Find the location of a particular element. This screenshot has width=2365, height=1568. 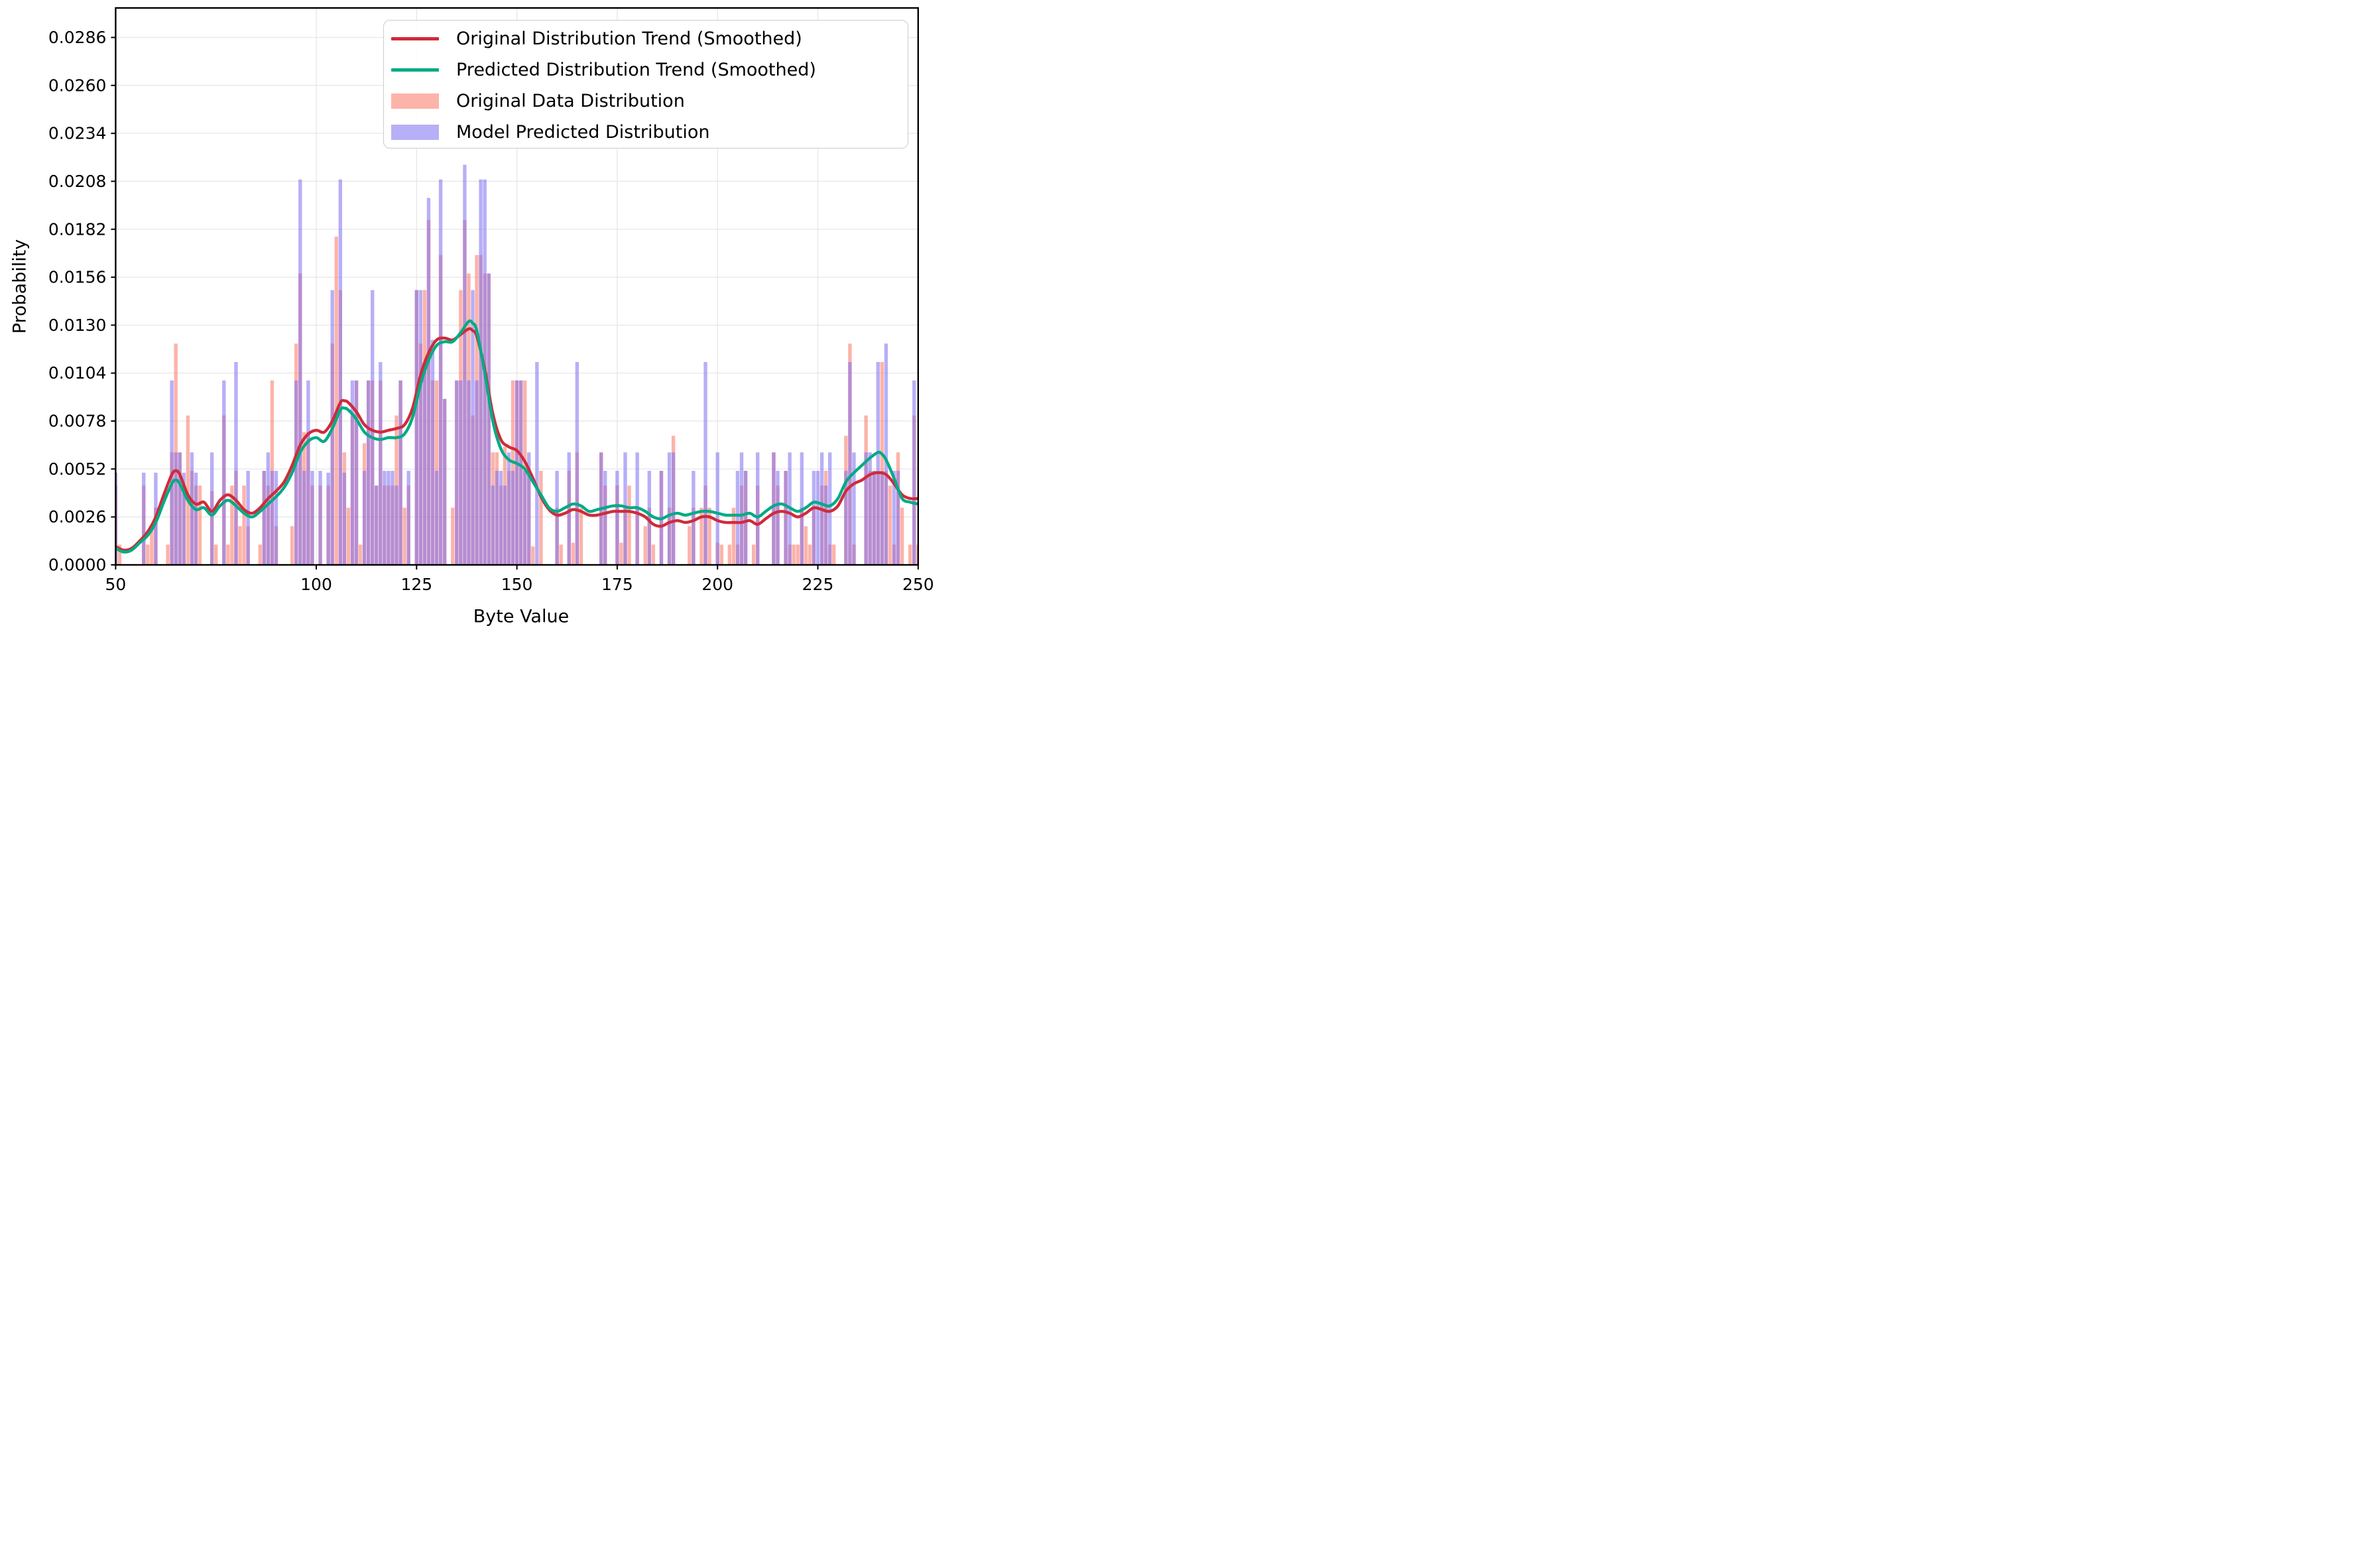

original-bars-patch-swatch-icon is located at coordinates (415, 101).